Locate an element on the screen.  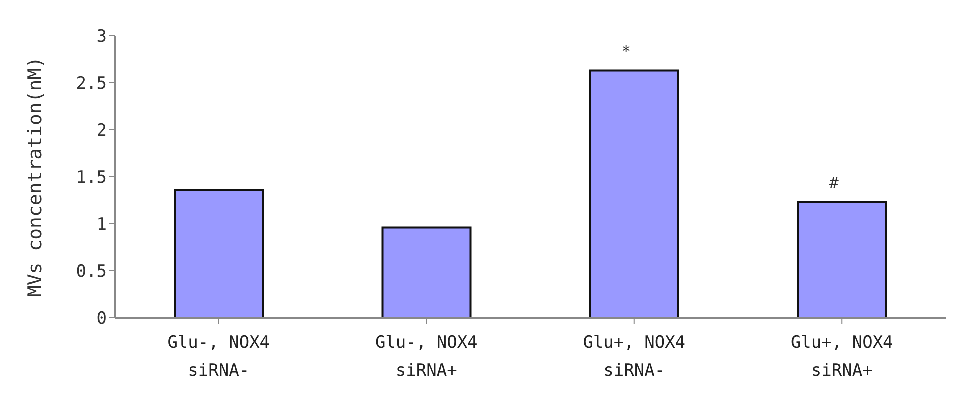
y-tick-label: 1.5 is located at coordinates (91, 178).